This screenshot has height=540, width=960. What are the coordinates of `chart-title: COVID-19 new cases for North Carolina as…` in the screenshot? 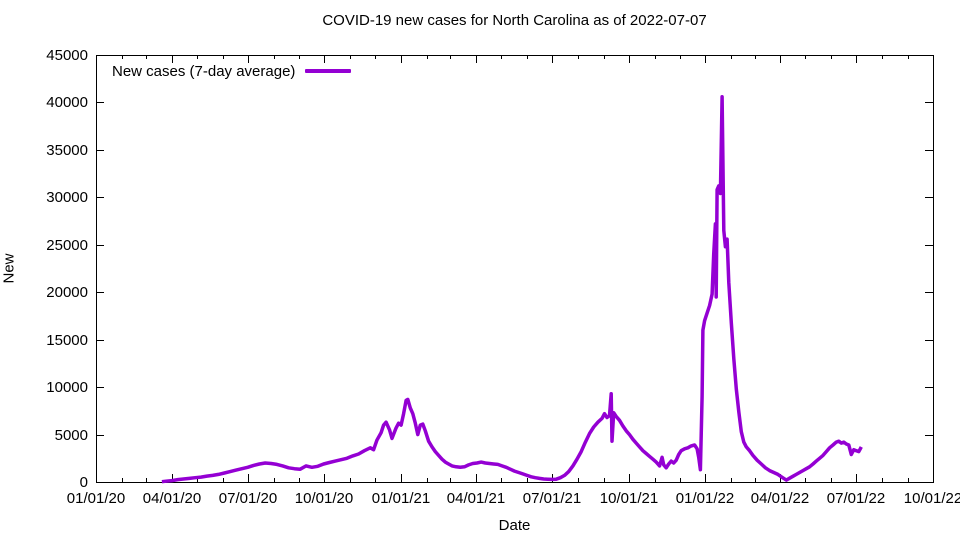 It's located at (514, 20).